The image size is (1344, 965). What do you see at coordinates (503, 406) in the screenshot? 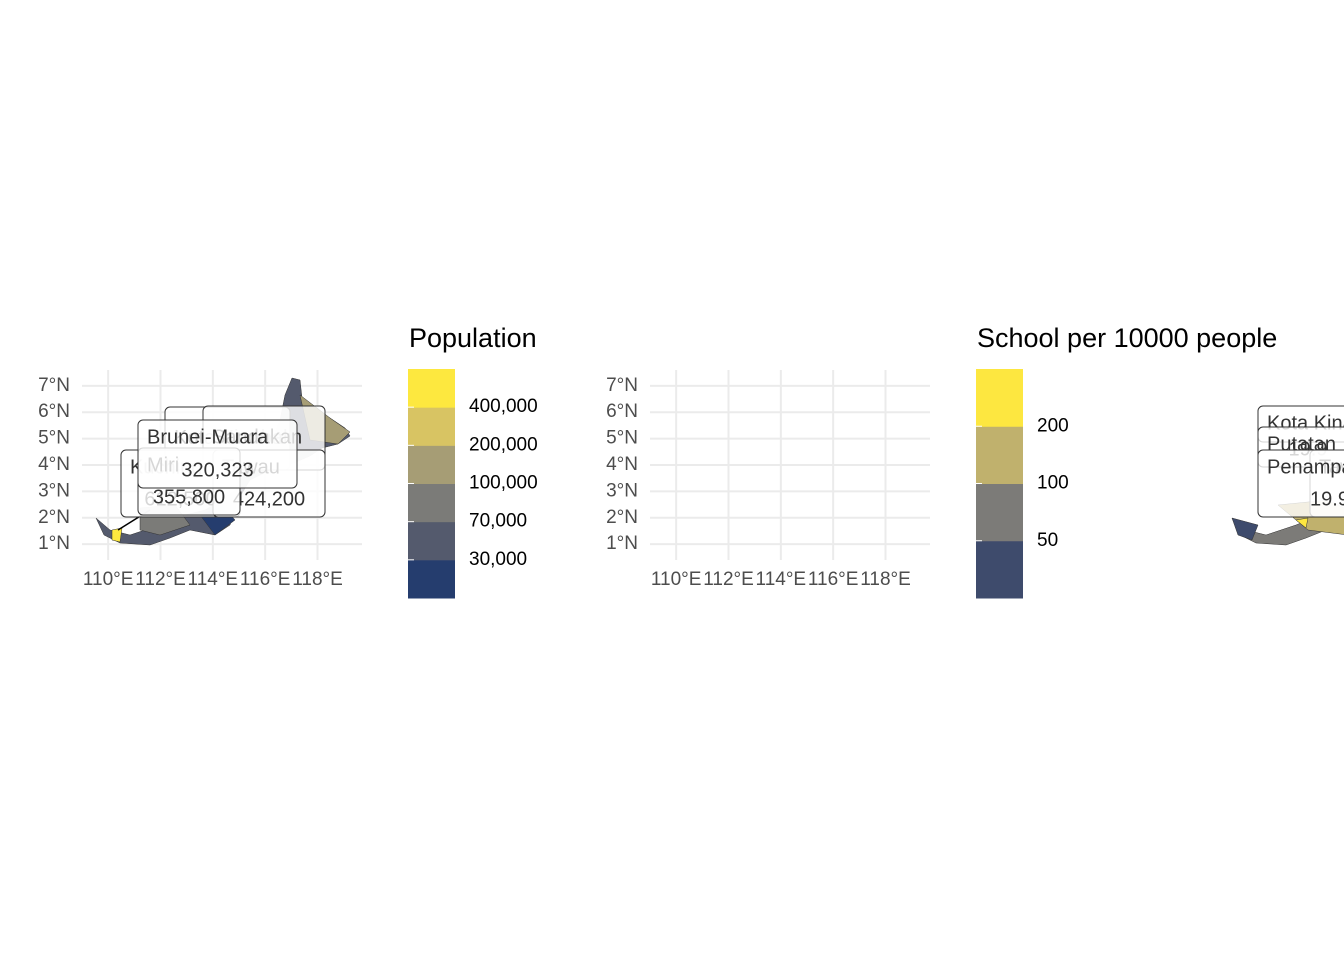
I see `legend-label: 400,000` at bounding box center [503, 406].